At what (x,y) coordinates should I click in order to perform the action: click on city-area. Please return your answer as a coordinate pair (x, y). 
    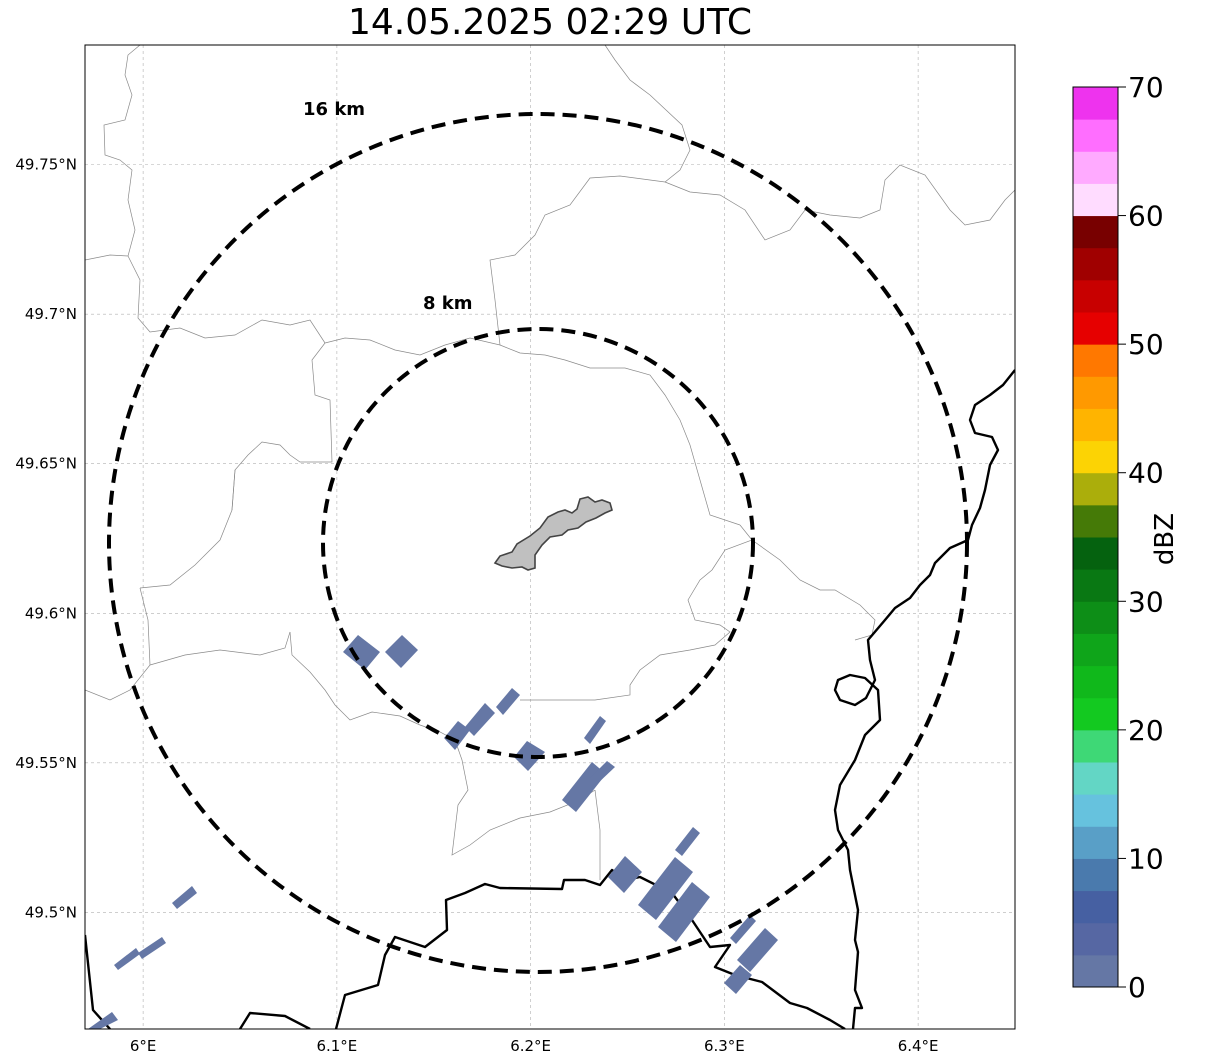
    Looking at the image, I should click on (553, 533).